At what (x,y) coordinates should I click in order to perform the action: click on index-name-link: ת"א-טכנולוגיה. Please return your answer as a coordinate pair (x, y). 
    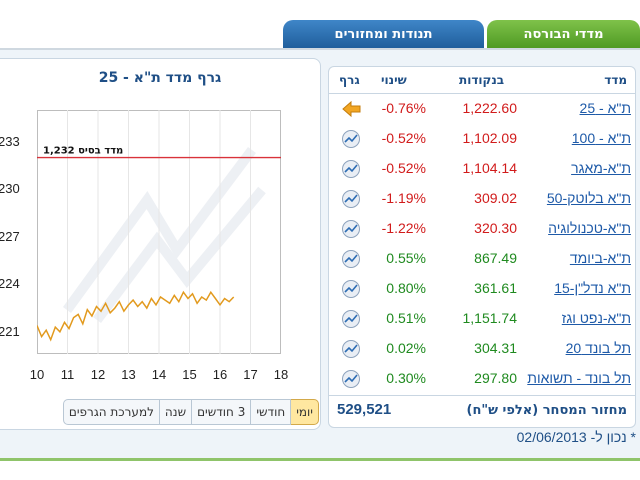
    Looking at the image, I should click on (589, 228).